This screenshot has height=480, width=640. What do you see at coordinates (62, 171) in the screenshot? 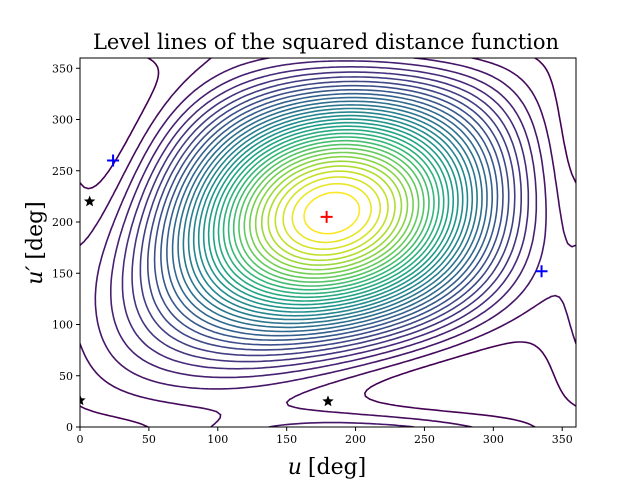
I see `y-tick-label-5: 250` at bounding box center [62, 171].